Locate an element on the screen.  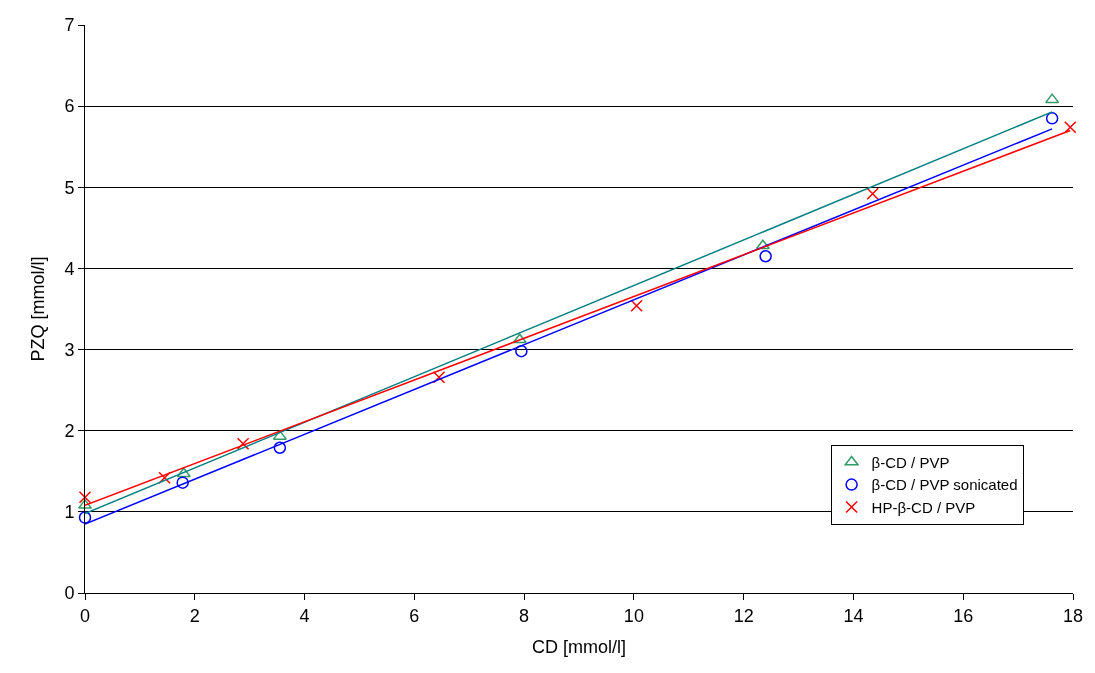
y-tick-label: 3 is located at coordinates (69, 349).